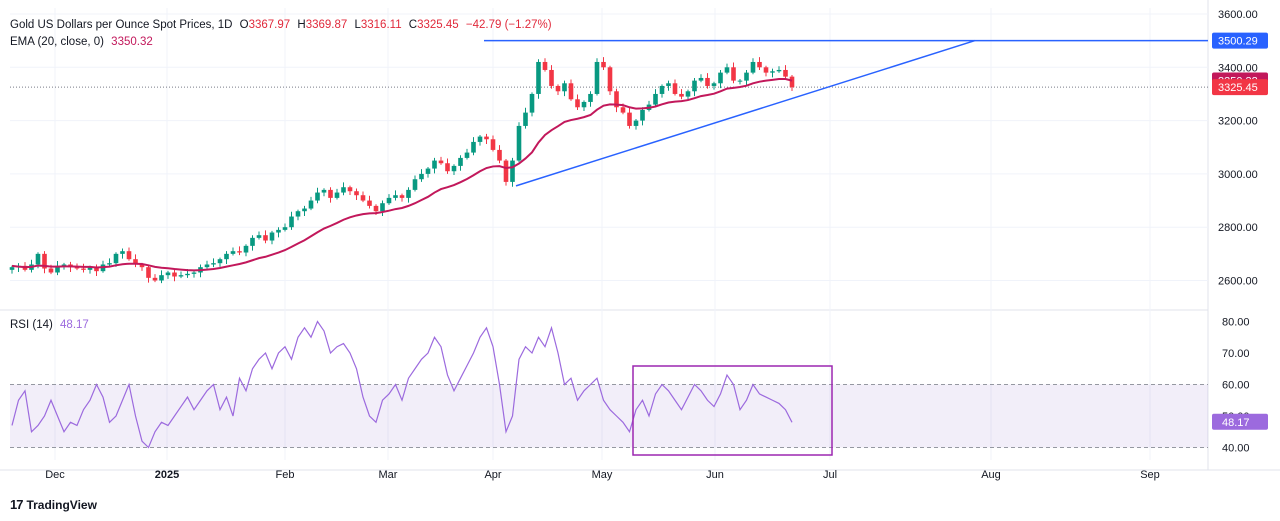 This screenshot has width=1280, height=521. What do you see at coordinates (55, 475) in the screenshot?
I see `time-tick-label: Dec` at bounding box center [55, 475].